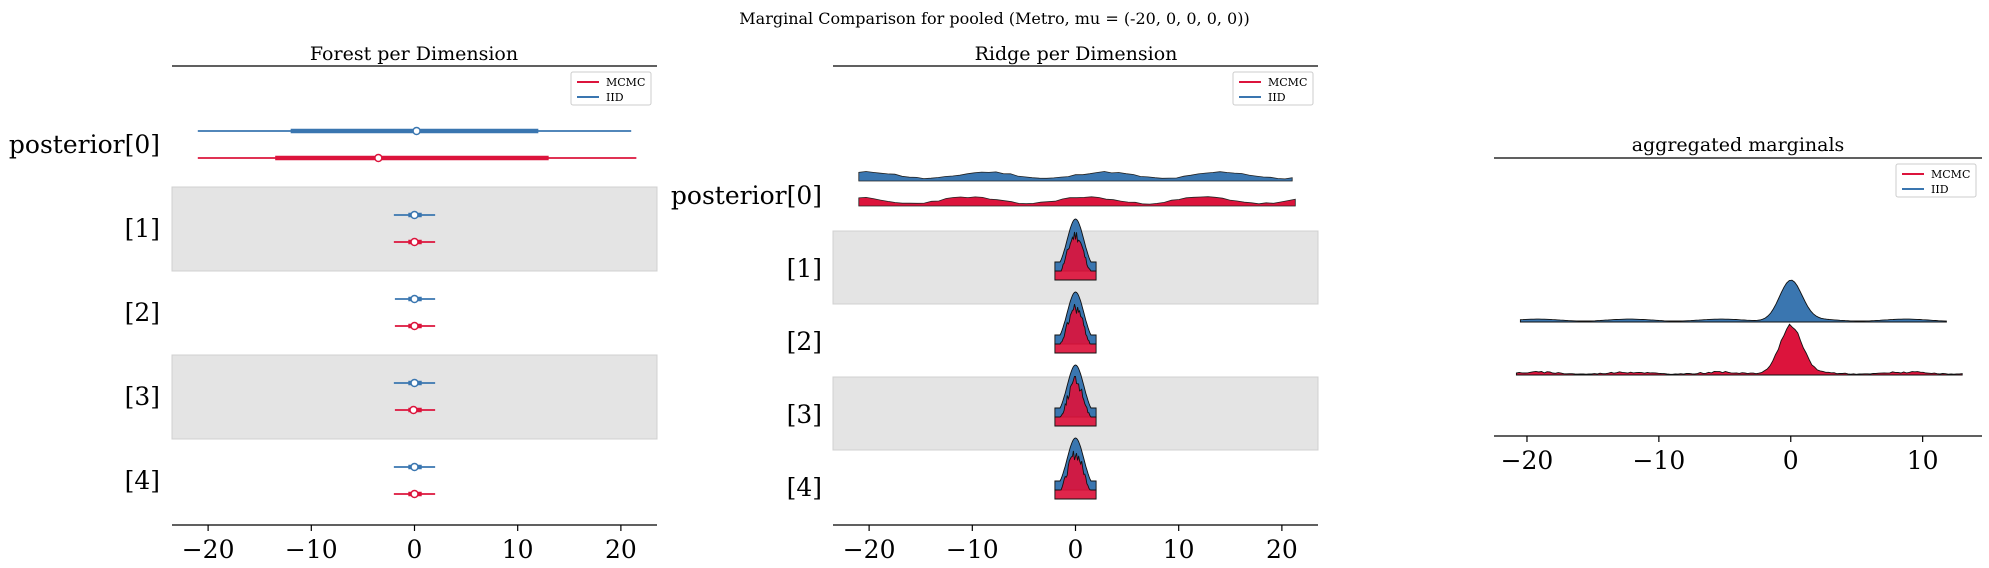 Image resolution: width=1989 pixels, height=568 pixels. What do you see at coordinates (1791, 460) in the screenshot?
I see `aggregated-x-tick-label: 0` at bounding box center [1791, 460].